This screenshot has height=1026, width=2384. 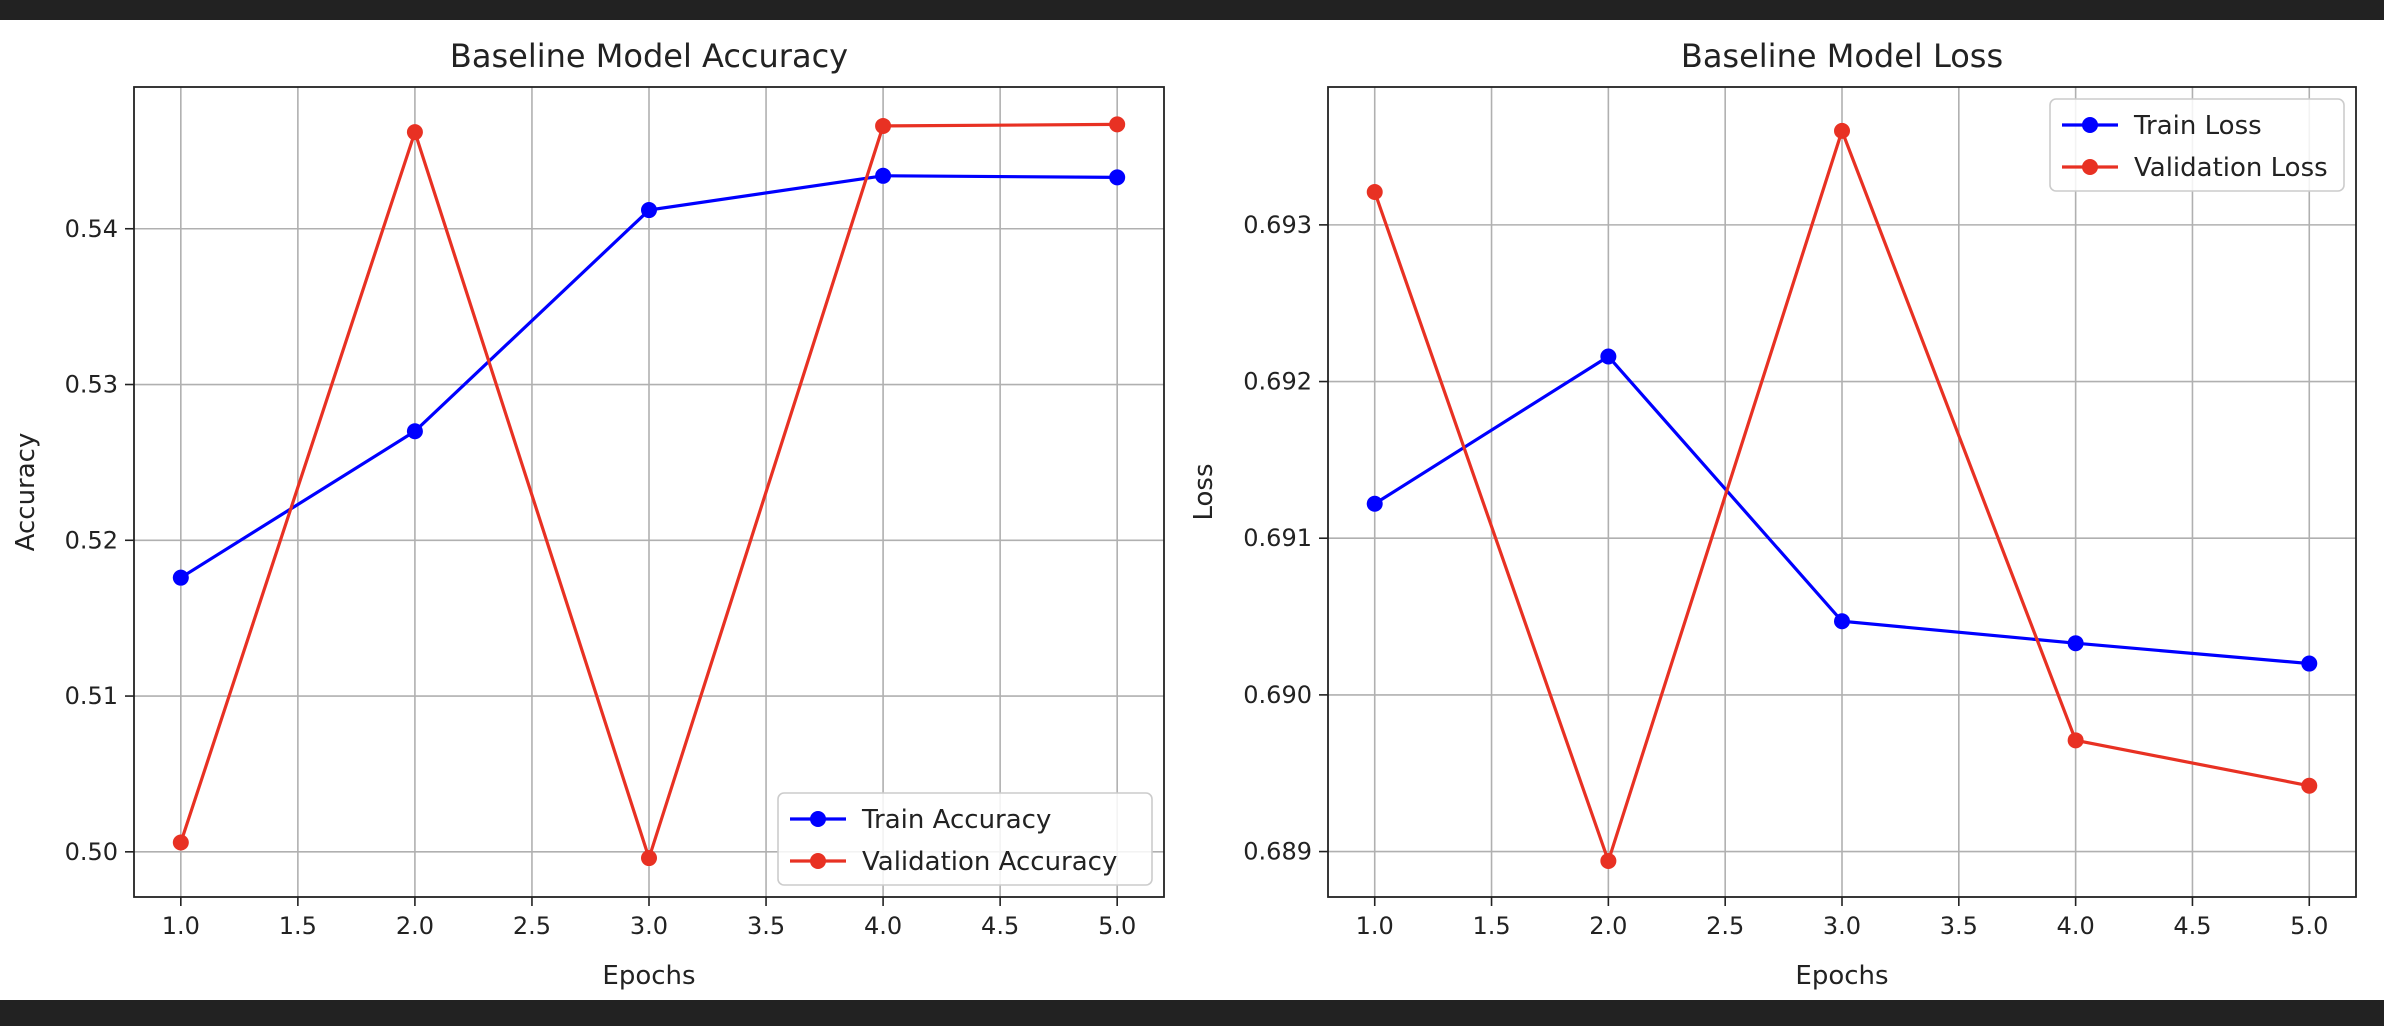 I want to click on chart1-legend: Train Accuracy Validation Accuracy, so click(x=965, y=839).